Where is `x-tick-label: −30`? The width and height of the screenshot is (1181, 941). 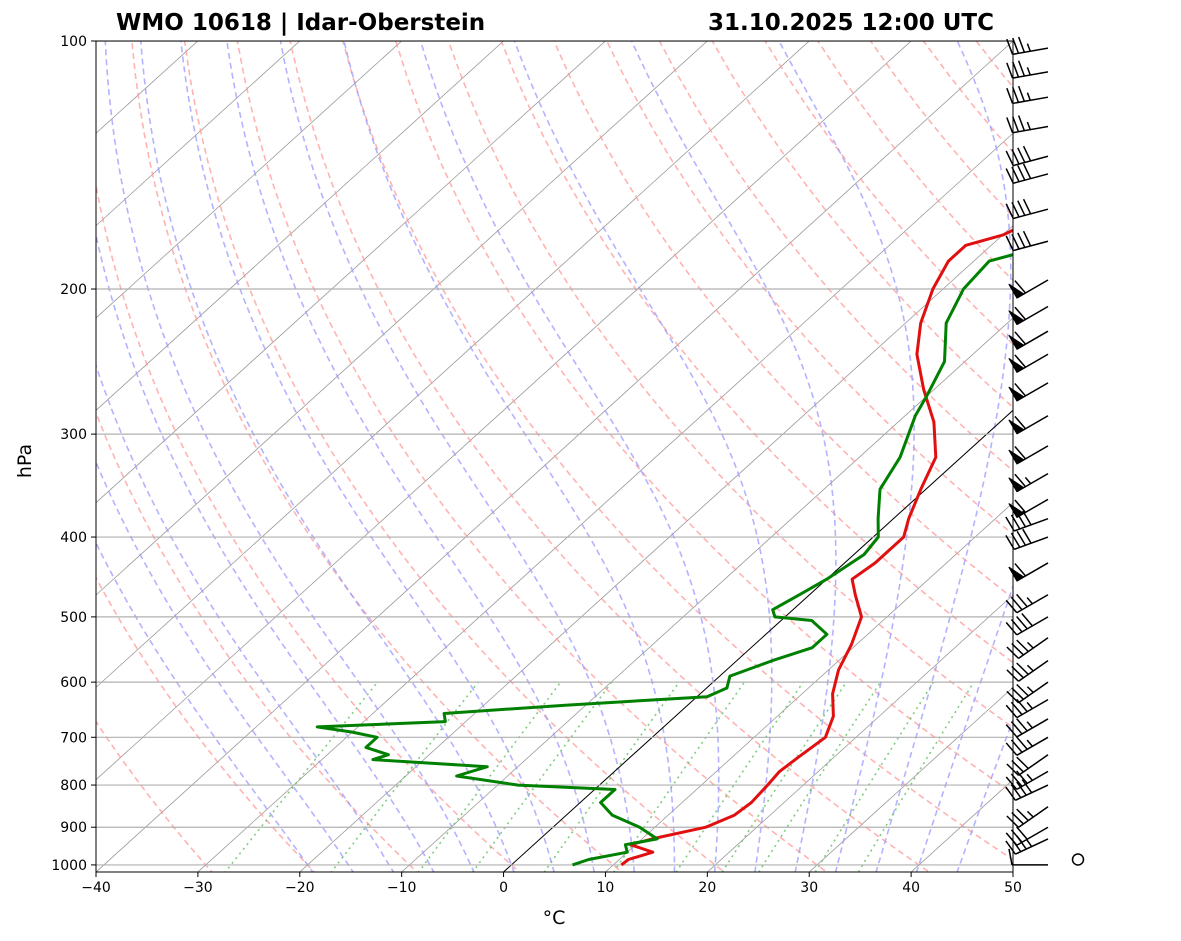 x-tick-label: −30 is located at coordinates (198, 888).